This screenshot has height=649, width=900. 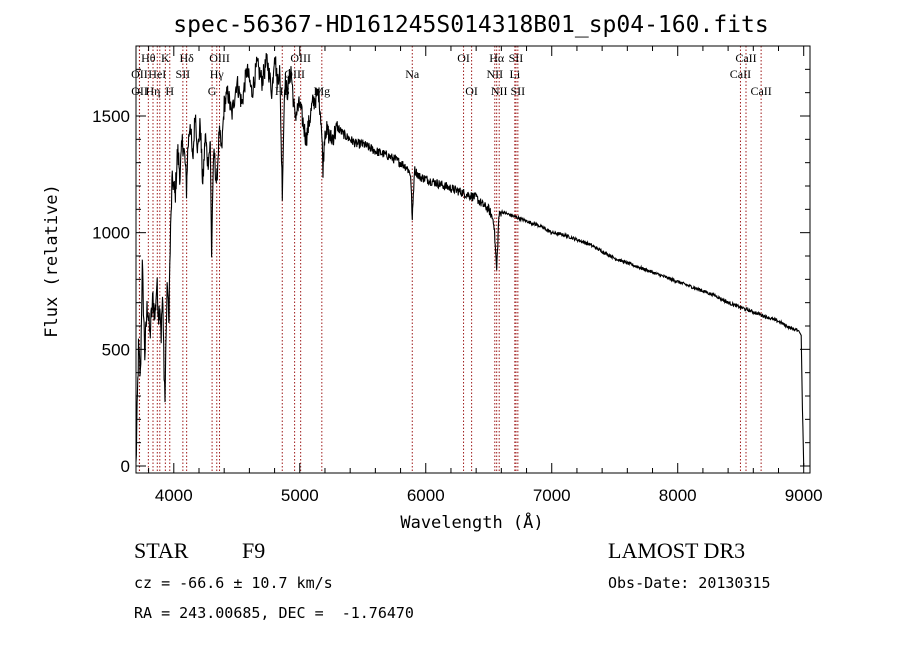 I want to click on object-subclass: F9, so click(x=254, y=550).